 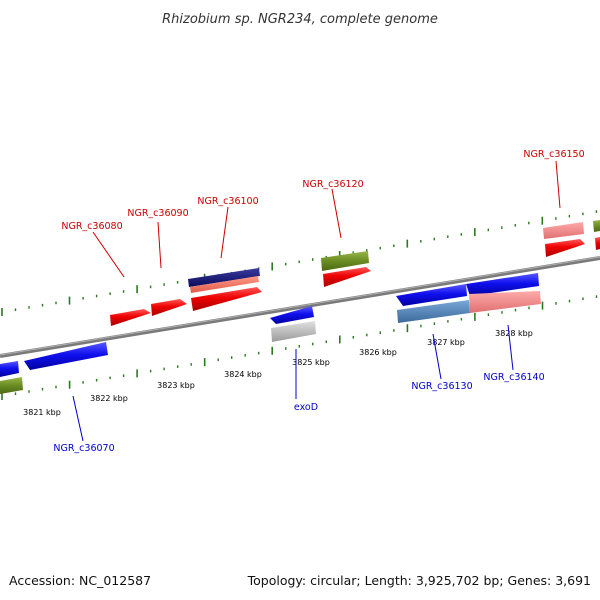 I want to click on tick-label-3822: 3822 kbp, so click(x=109, y=398).